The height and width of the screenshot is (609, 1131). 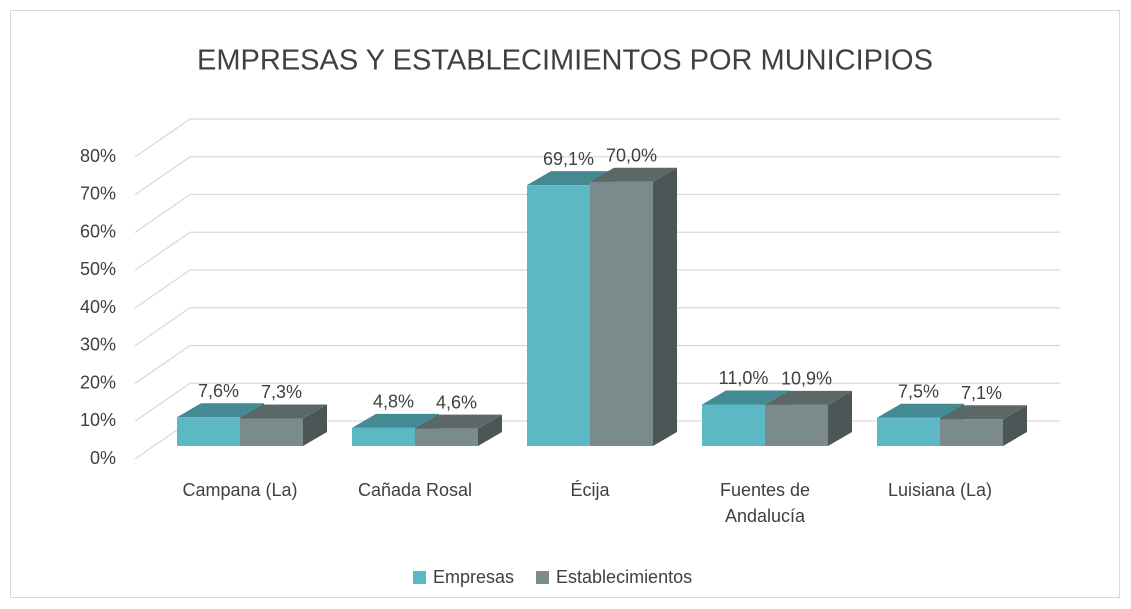 I want to click on y-tick-label: 30%, so click(x=98, y=345).